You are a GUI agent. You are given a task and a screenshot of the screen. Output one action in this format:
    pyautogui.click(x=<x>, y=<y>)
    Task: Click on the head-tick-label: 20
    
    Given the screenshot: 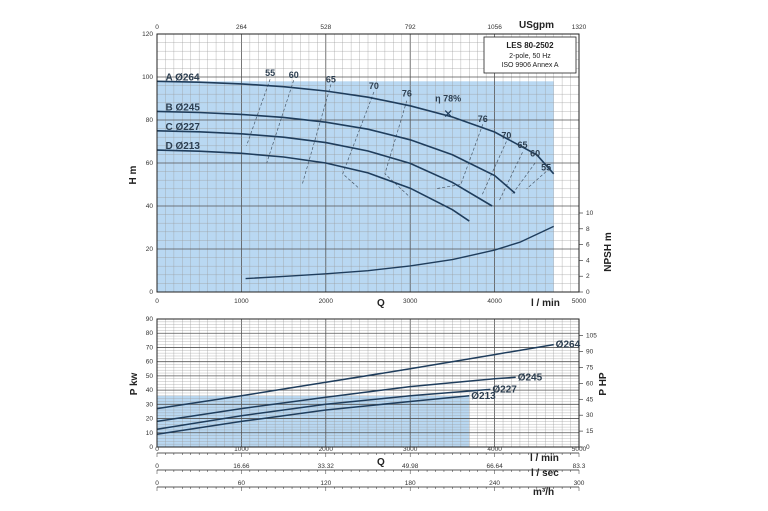 What is the action you would take?
    pyautogui.click(x=150, y=249)
    